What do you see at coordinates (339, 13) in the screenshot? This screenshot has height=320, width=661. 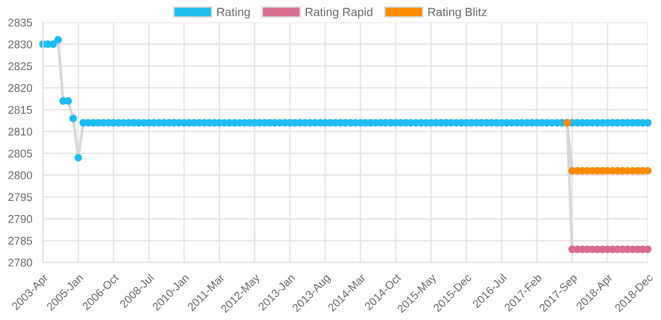 I see `legend-label: Rating Rapid` at bounding box center [339, 13].